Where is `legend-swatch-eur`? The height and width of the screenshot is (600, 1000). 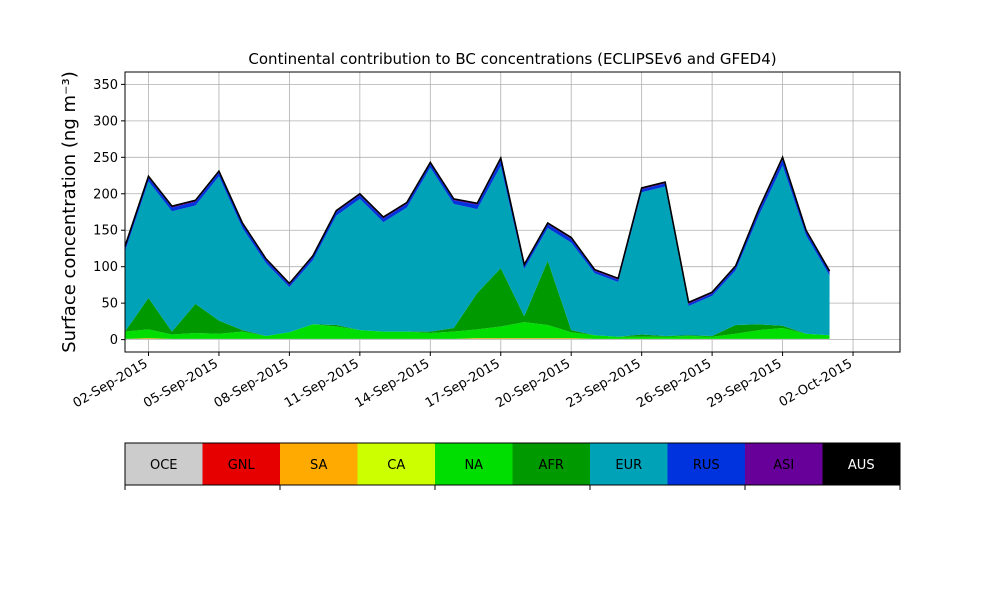
legend-swatch-eur is located at coordinates (629, 464).